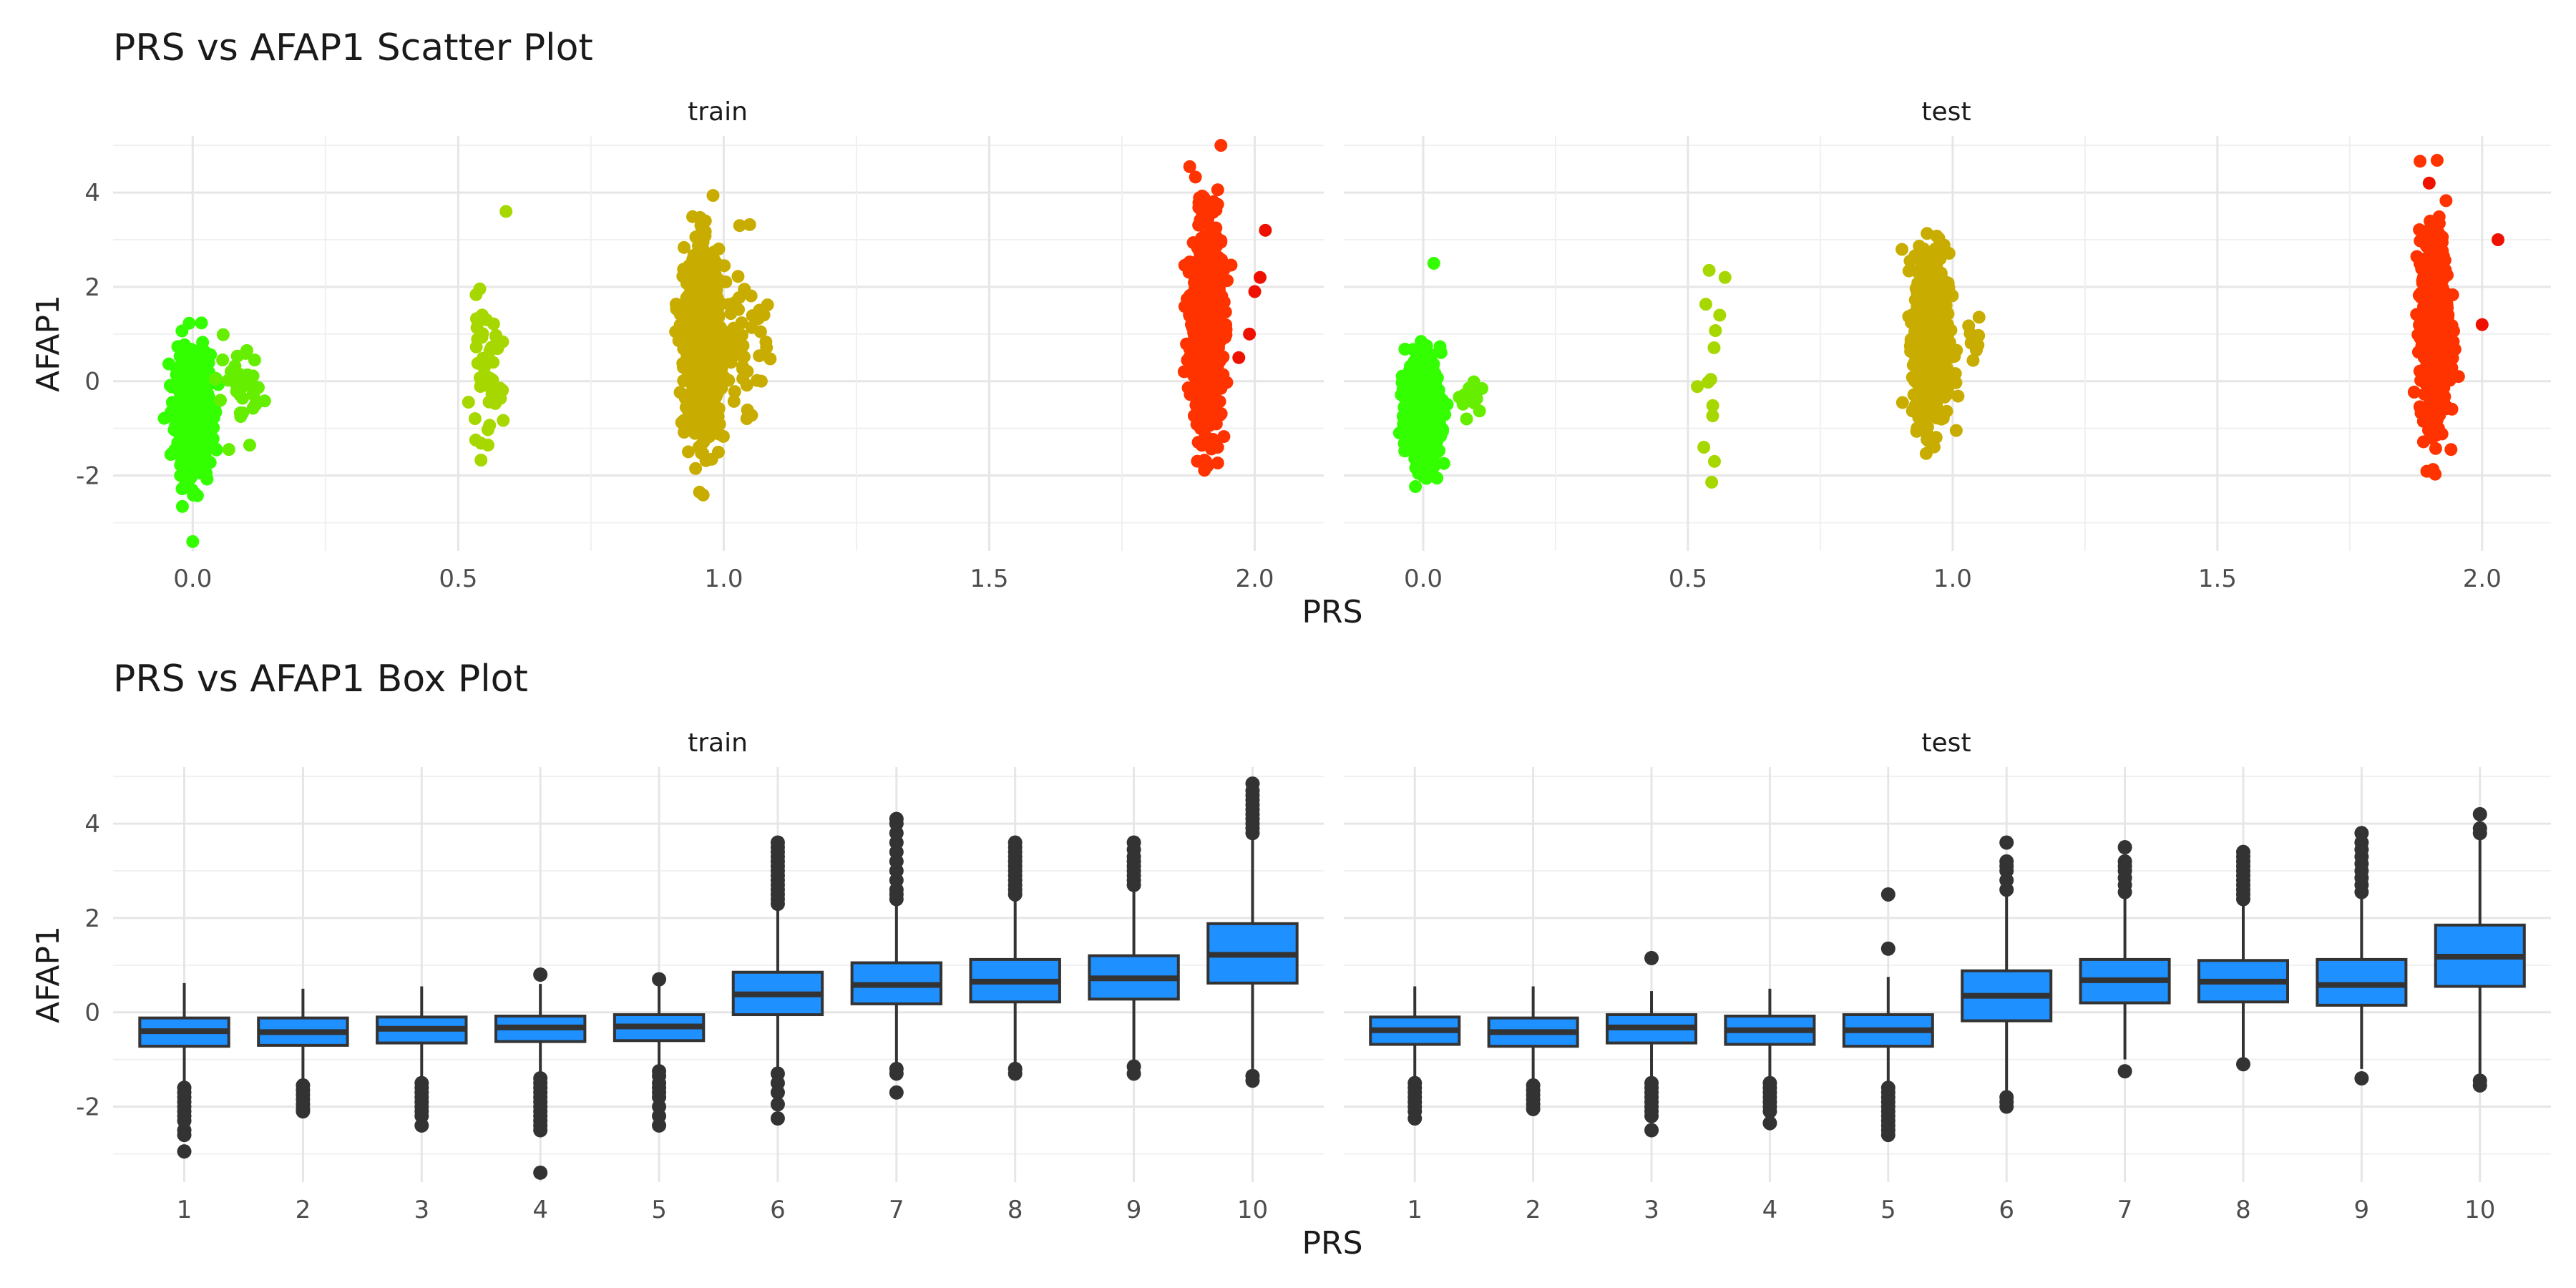 The height and width of the screenshot is (1288, 2576). What do you see at coordinates (1332, 1243) in the screenshot?
I see `box-x-axis-label: PRS` at bounding box center [1332, 1243].